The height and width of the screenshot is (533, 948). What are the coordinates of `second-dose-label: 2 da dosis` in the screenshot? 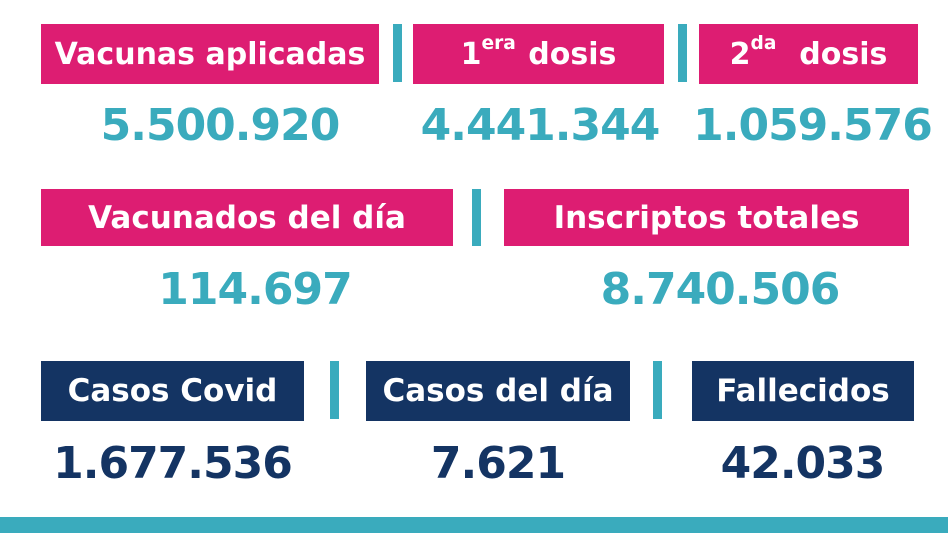 It's located at (808, 54).